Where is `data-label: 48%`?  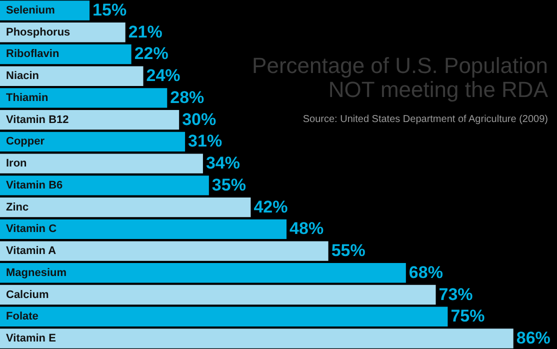
data-label: 48% is located at coordinates (307, 228).